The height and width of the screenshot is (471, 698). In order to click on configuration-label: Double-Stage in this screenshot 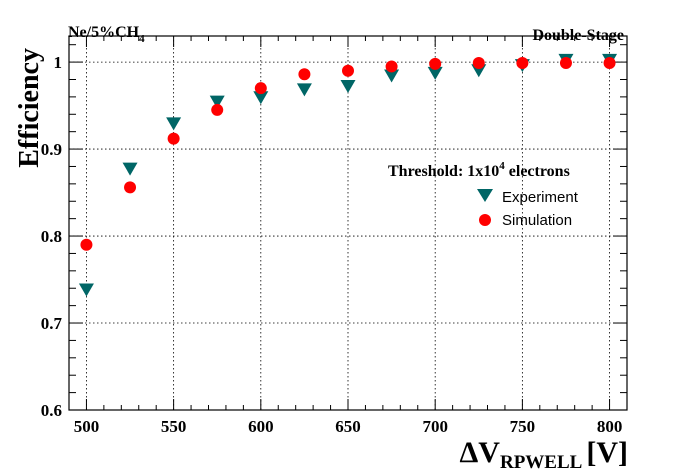, I will do `click(578, 35)`.